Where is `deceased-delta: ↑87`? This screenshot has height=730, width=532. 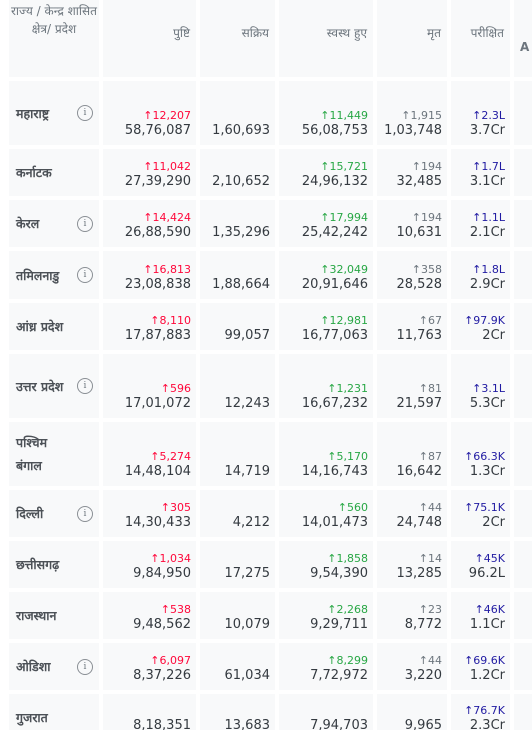 deceased-delta: ↑87 is located at coordinates (430, 456).